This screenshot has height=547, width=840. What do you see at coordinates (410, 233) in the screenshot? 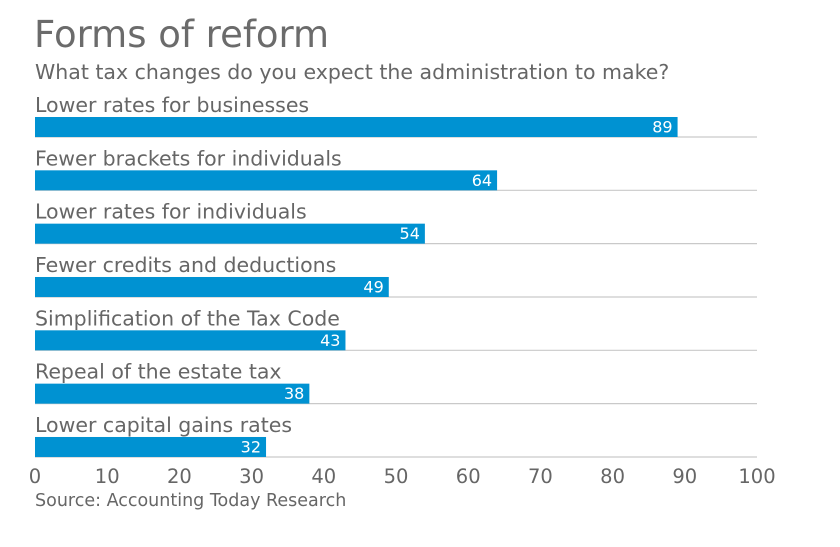
I see `bar-value-label: 54` at bounding box center [410, 233].